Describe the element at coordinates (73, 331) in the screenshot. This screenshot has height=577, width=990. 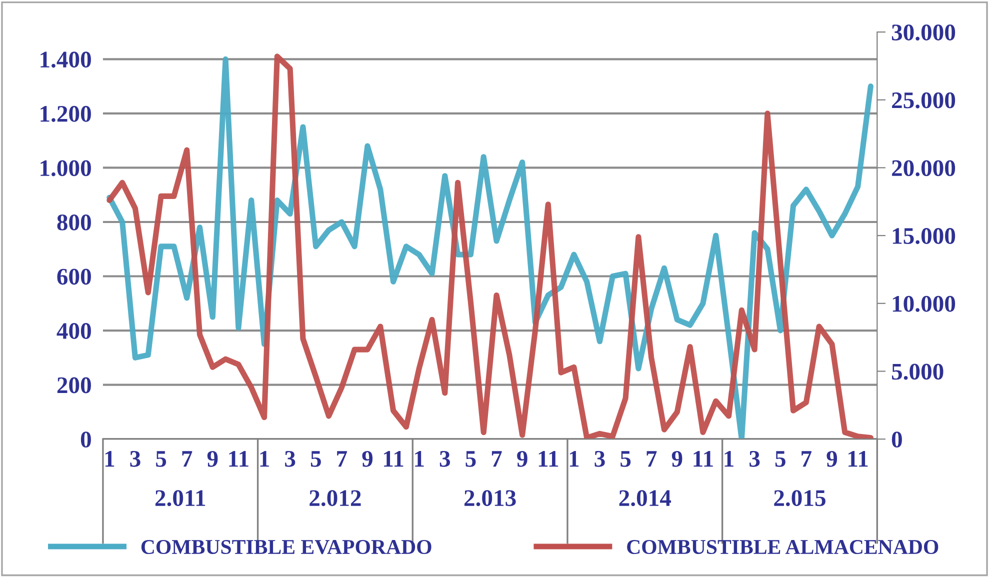
I see `y-tick-label: 400` at that location.